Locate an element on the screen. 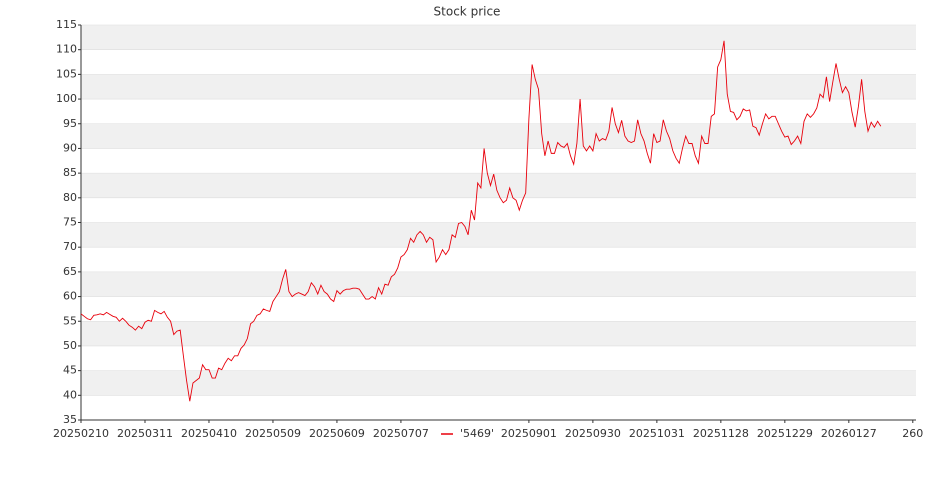  y-tick-label: 45 is located at coordinates (70, 370).